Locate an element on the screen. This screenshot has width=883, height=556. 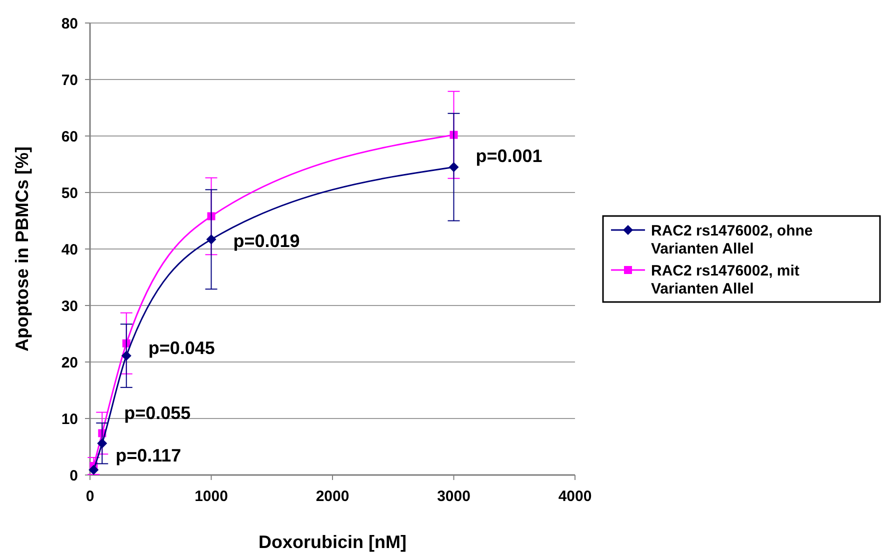
y-tick-label: 30 is located at coordinates (69, 306).